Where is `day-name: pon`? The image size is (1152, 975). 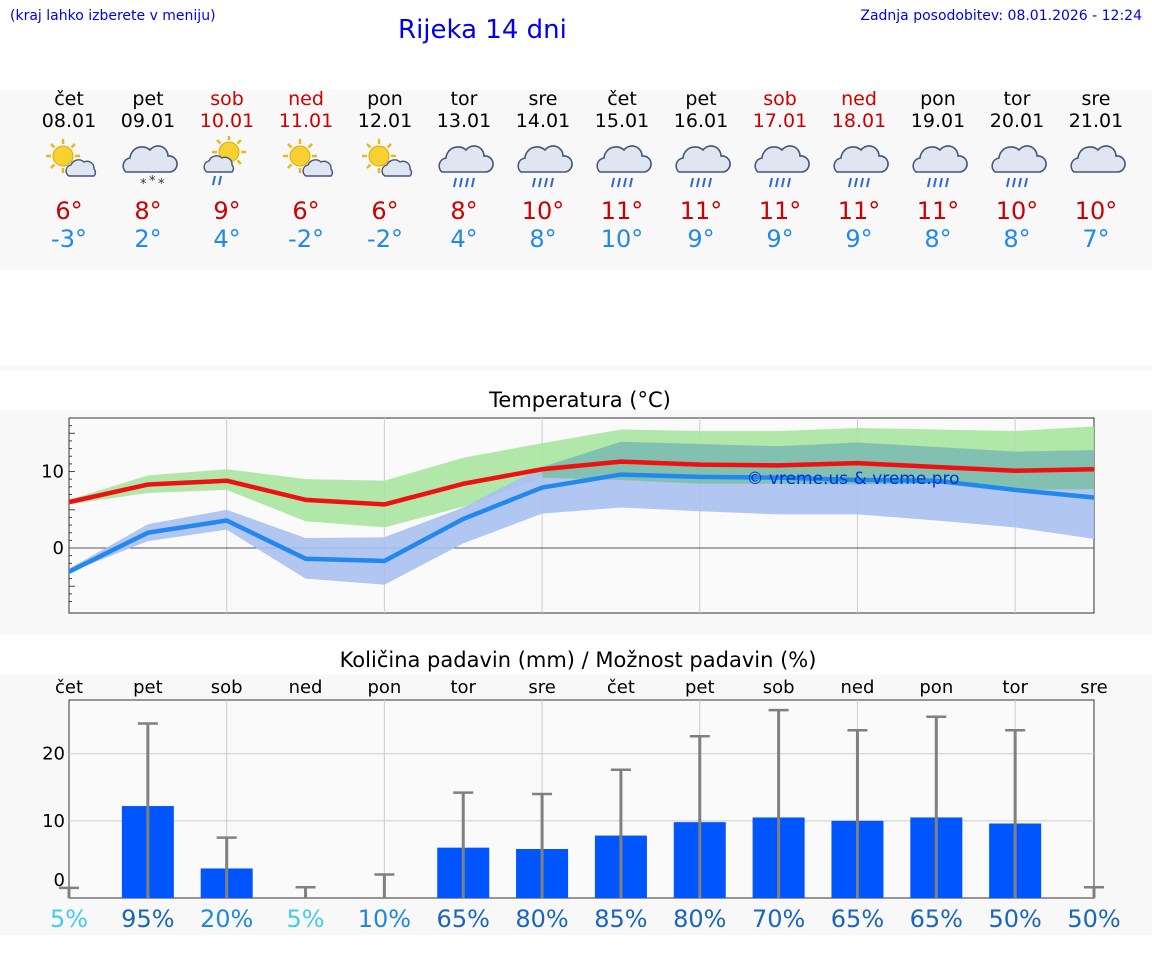 day-name: pon is located at coordinates (938, 99).